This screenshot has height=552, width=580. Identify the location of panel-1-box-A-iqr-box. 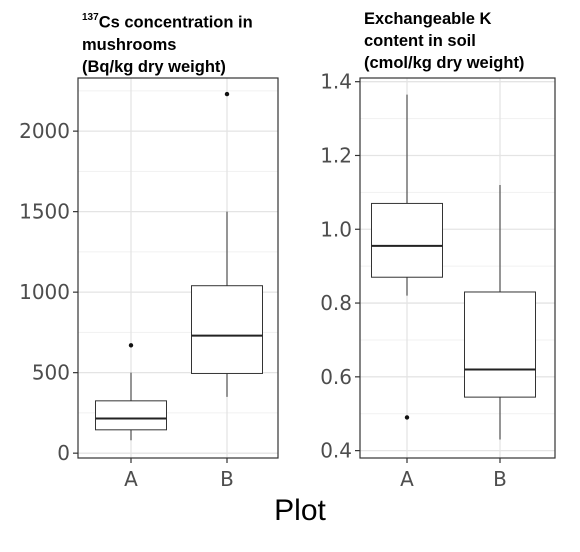
(131, 415).